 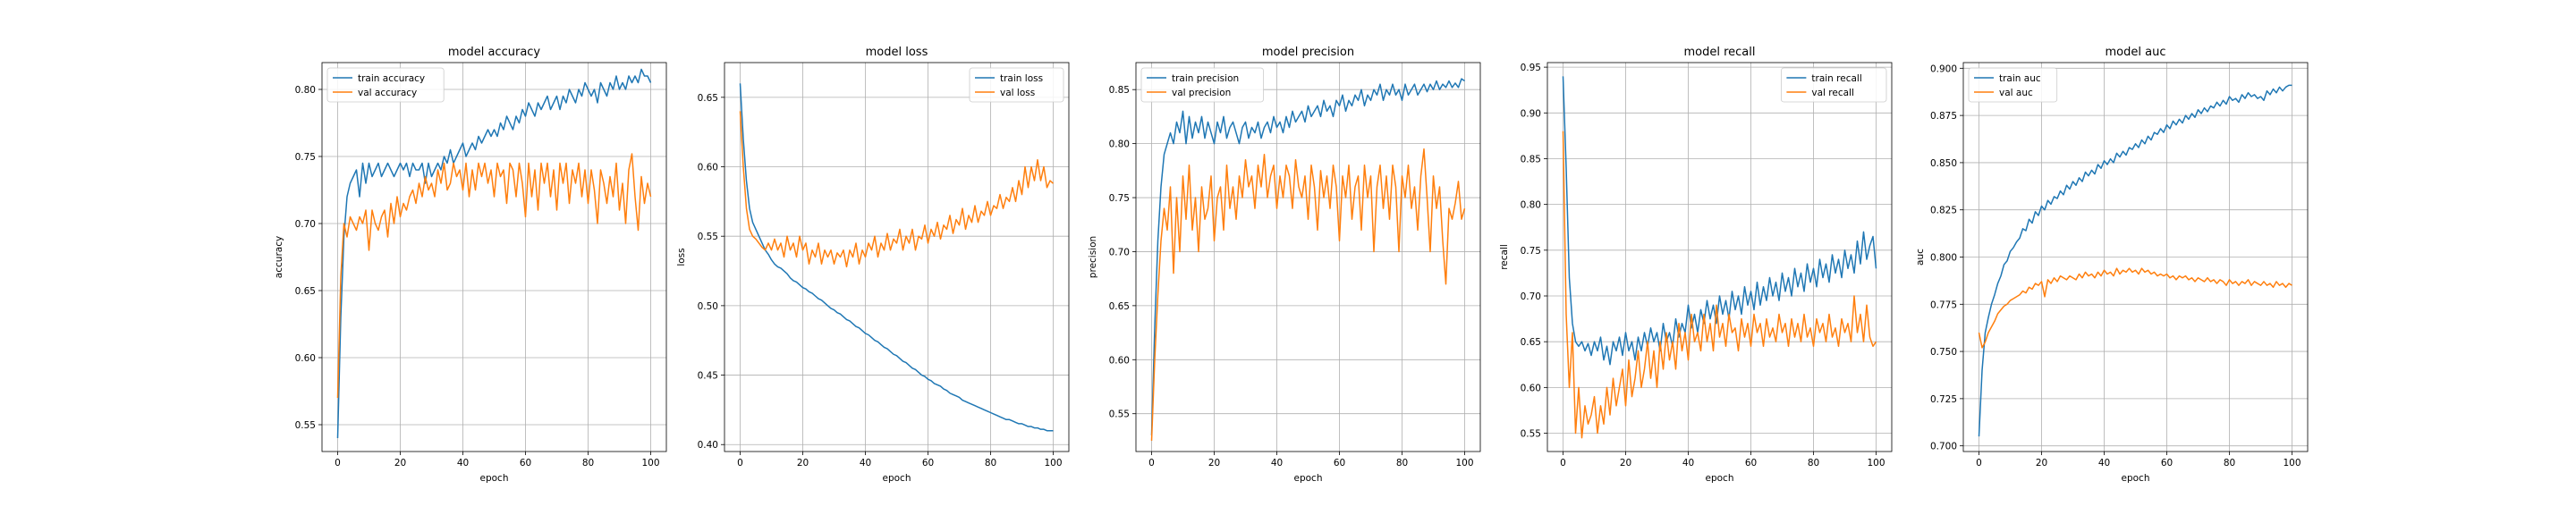 What do you see at coordinates (494, 276) in the screenshot?
I see `series-line-val-accuracy` at bounding box center [494, 276].